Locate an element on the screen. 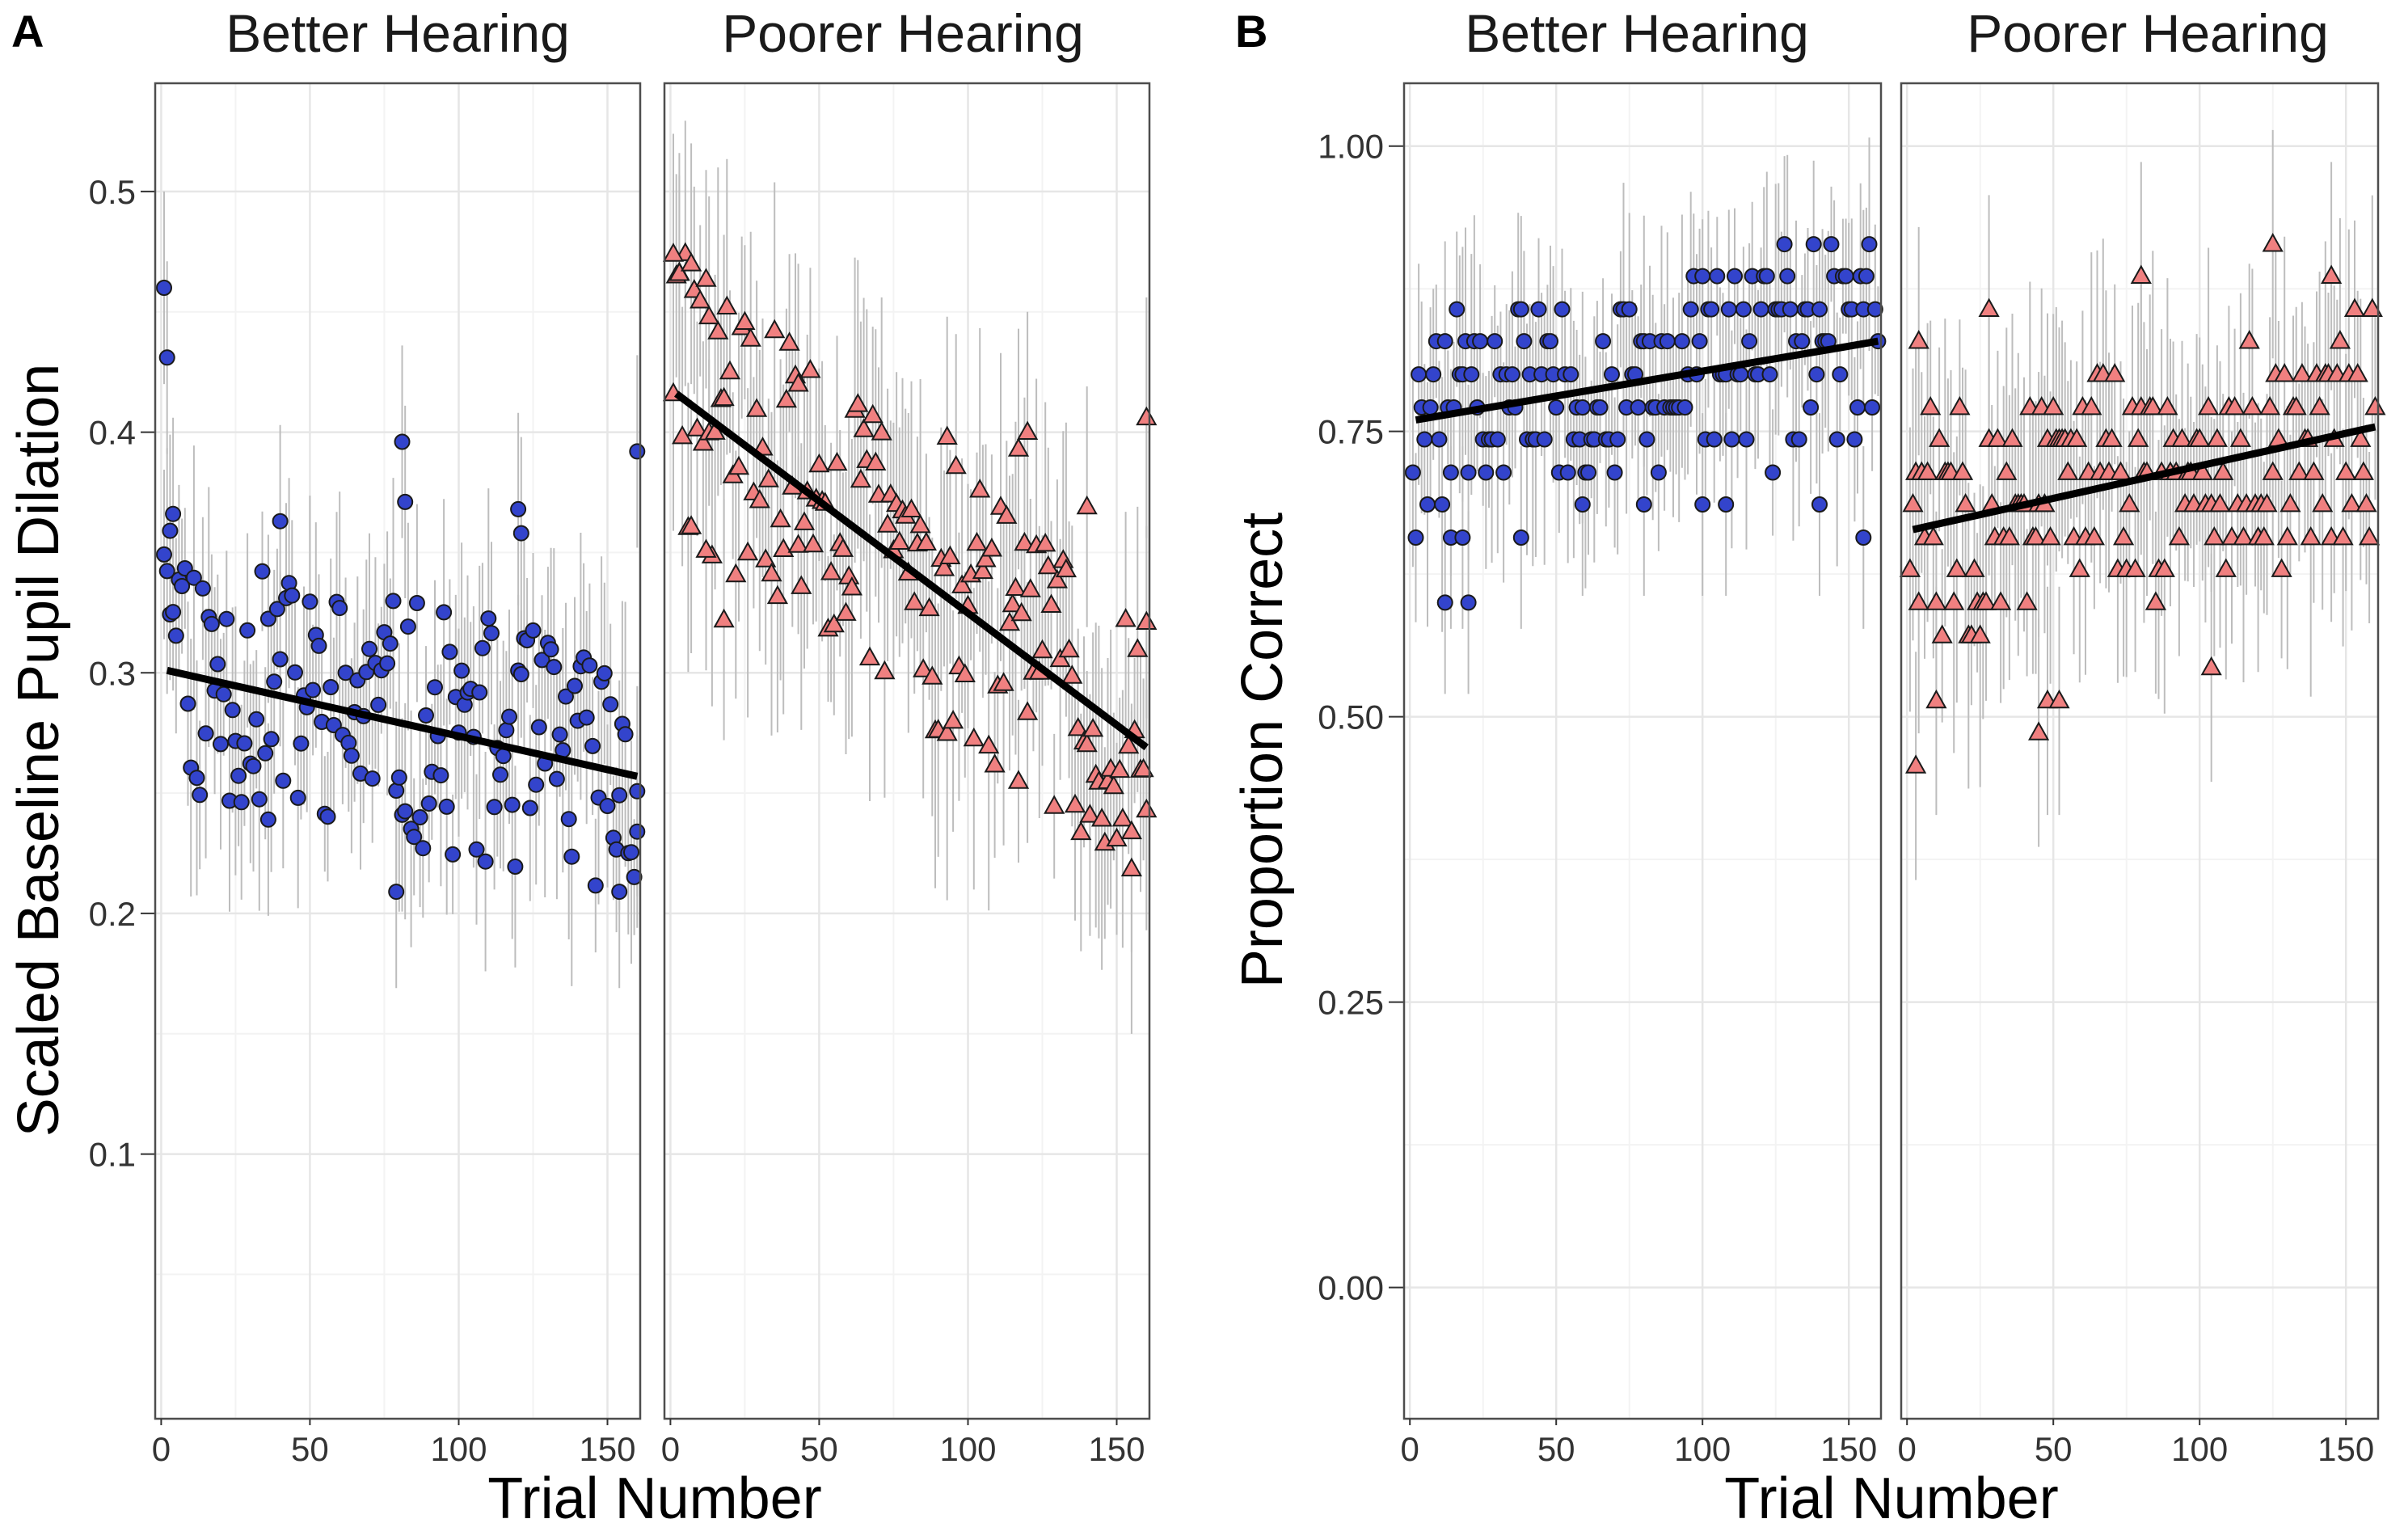 Image resolution: width=2387 pixels, height=1540 pixels. y-tick-label: 0.00 is located at coordinates (1351, 1288).